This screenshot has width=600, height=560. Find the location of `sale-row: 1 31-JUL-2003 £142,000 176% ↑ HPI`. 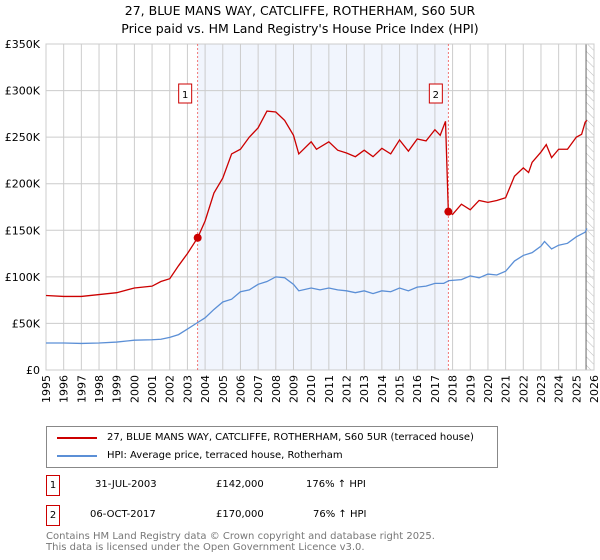

sale-row: 1 31-JUL-2003 £142,000 176% ↑ HPI is located at coordinates (246, 485).